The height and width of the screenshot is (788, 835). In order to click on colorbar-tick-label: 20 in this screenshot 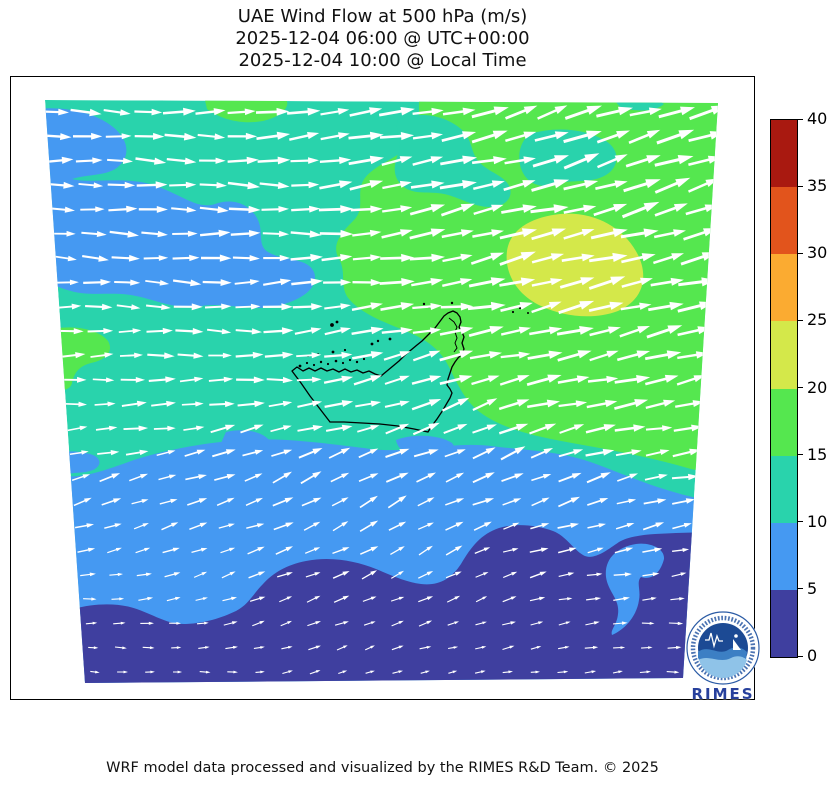, I will do `click(817, 387)`.